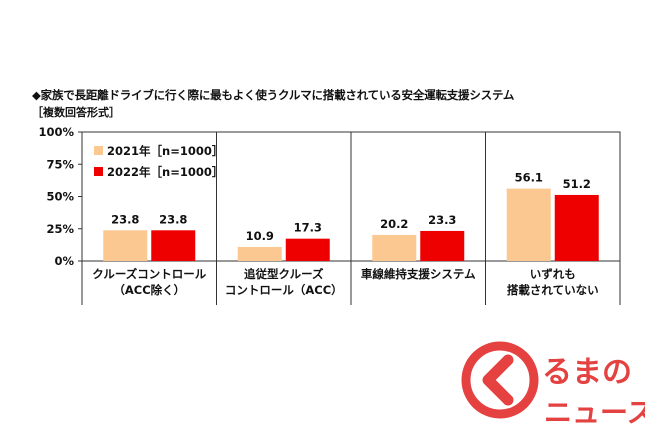 This screenshot has width=650, height=433. What do you see at coordinates (394, 224) in the screenshot?
I see `bar-value-label: 20.2` at bounding box center [394, 224].